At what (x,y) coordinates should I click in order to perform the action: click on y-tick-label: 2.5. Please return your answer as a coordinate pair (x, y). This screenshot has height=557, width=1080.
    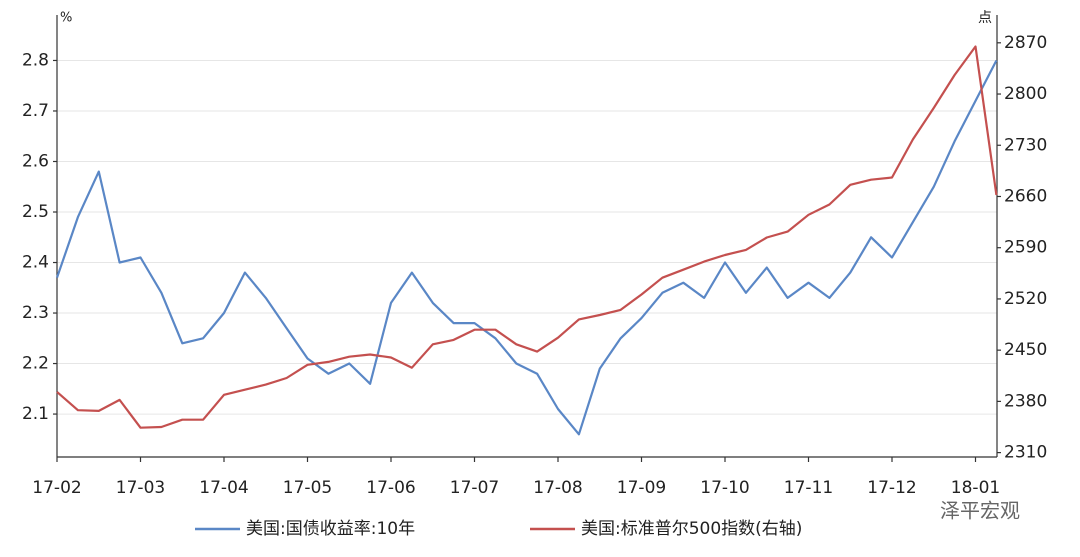
    Looking at the image, I should click on (35, 212).